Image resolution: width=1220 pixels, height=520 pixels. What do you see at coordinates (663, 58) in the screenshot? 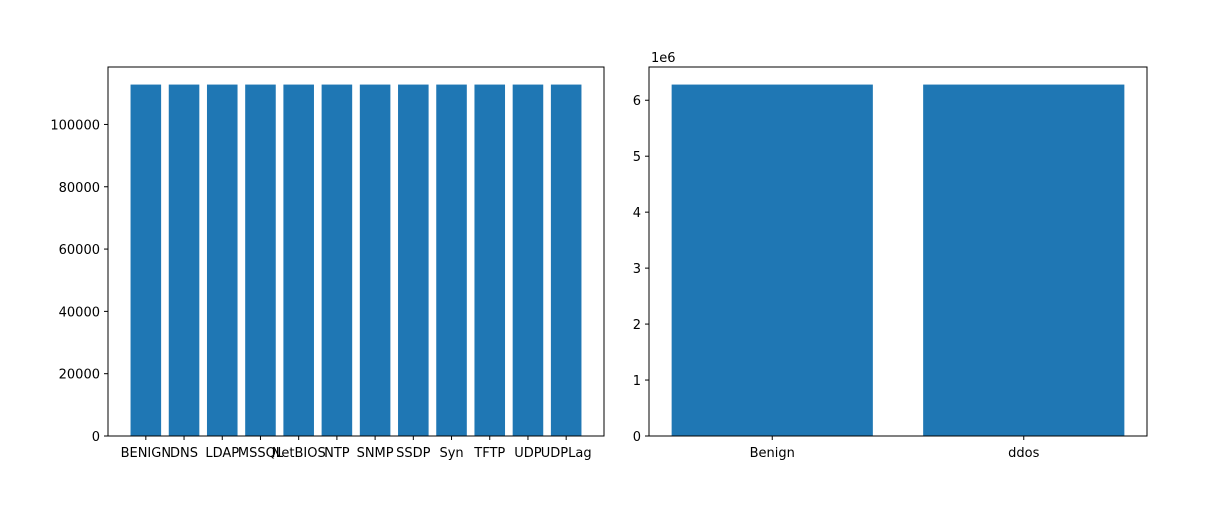
I see `y-offset-label: 1e6` at bounding box center [663, 58].